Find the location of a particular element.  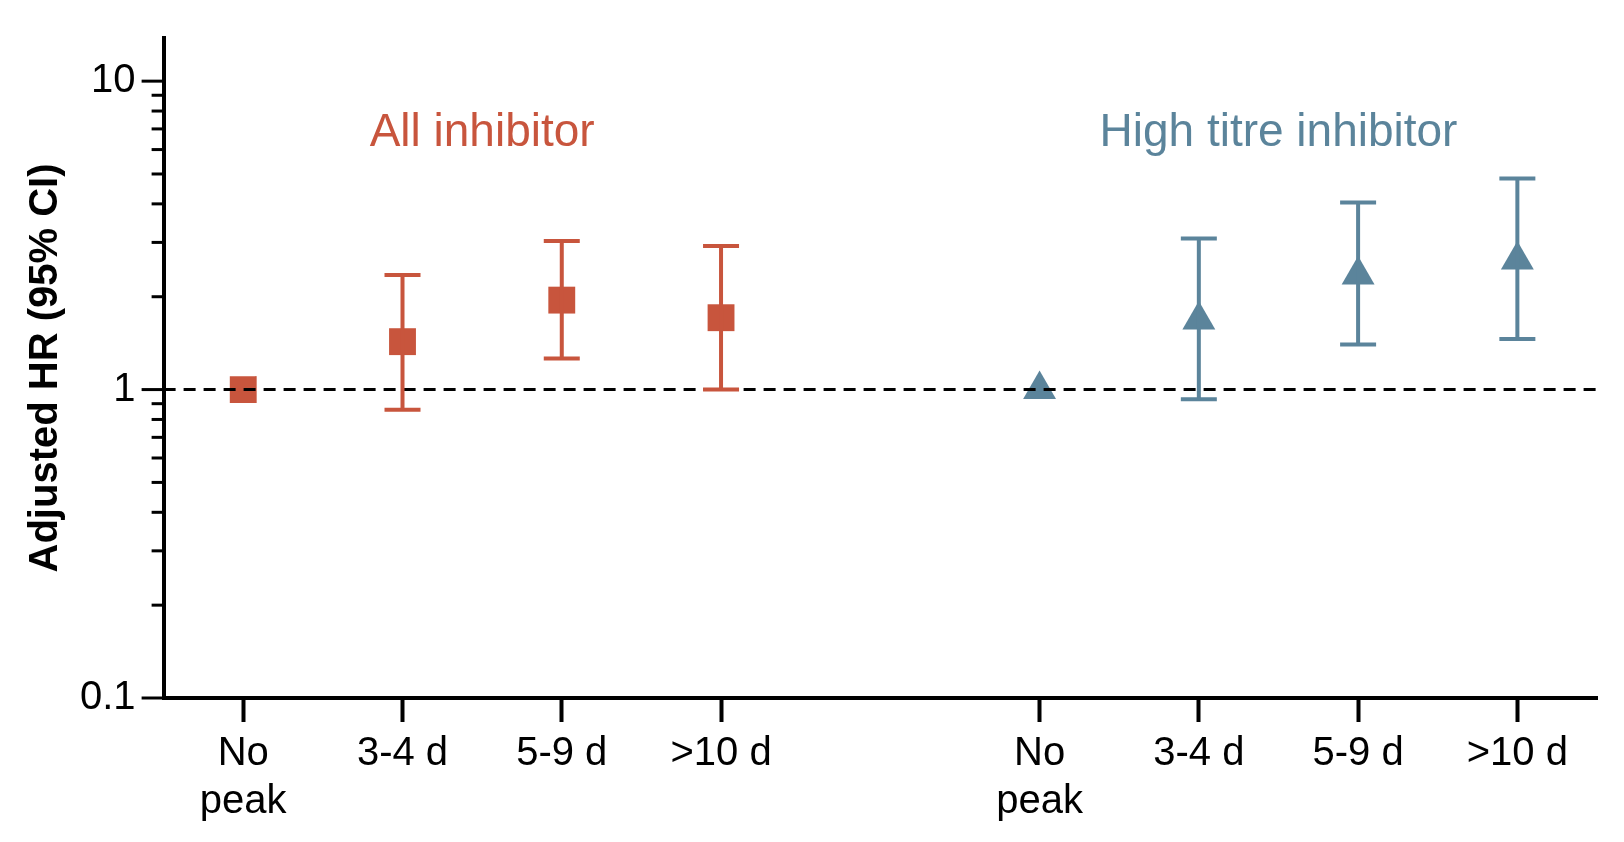

y-axis-title: Adjusted HR (95% CI) is located at coordinates (43, 368).